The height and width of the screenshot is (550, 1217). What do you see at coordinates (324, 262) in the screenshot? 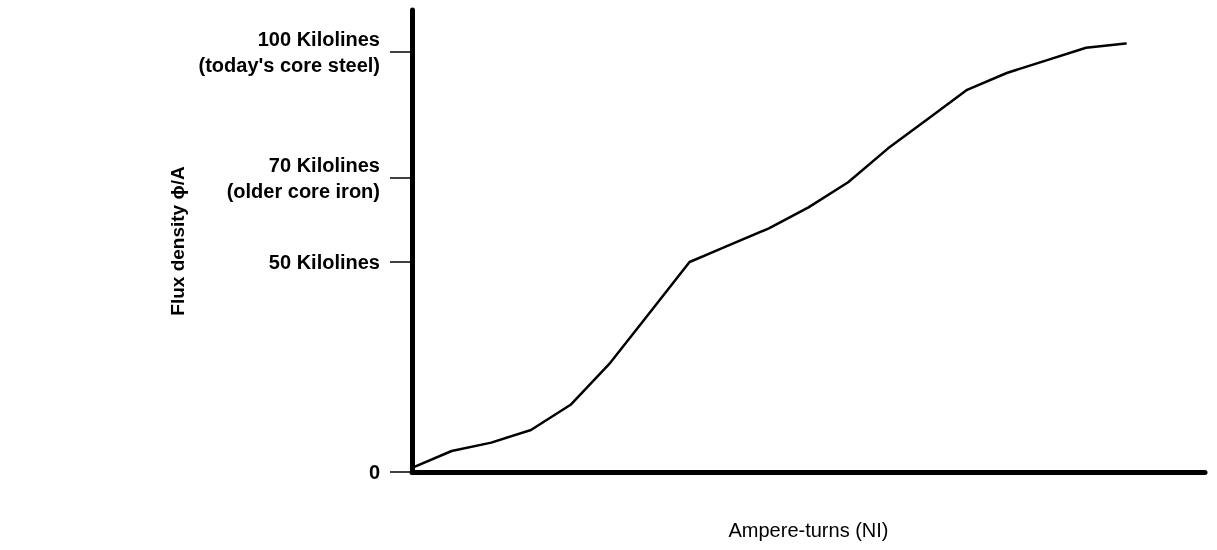
I see `y-tick-label: 50 Kilolines` at bounding box center [324, 262].